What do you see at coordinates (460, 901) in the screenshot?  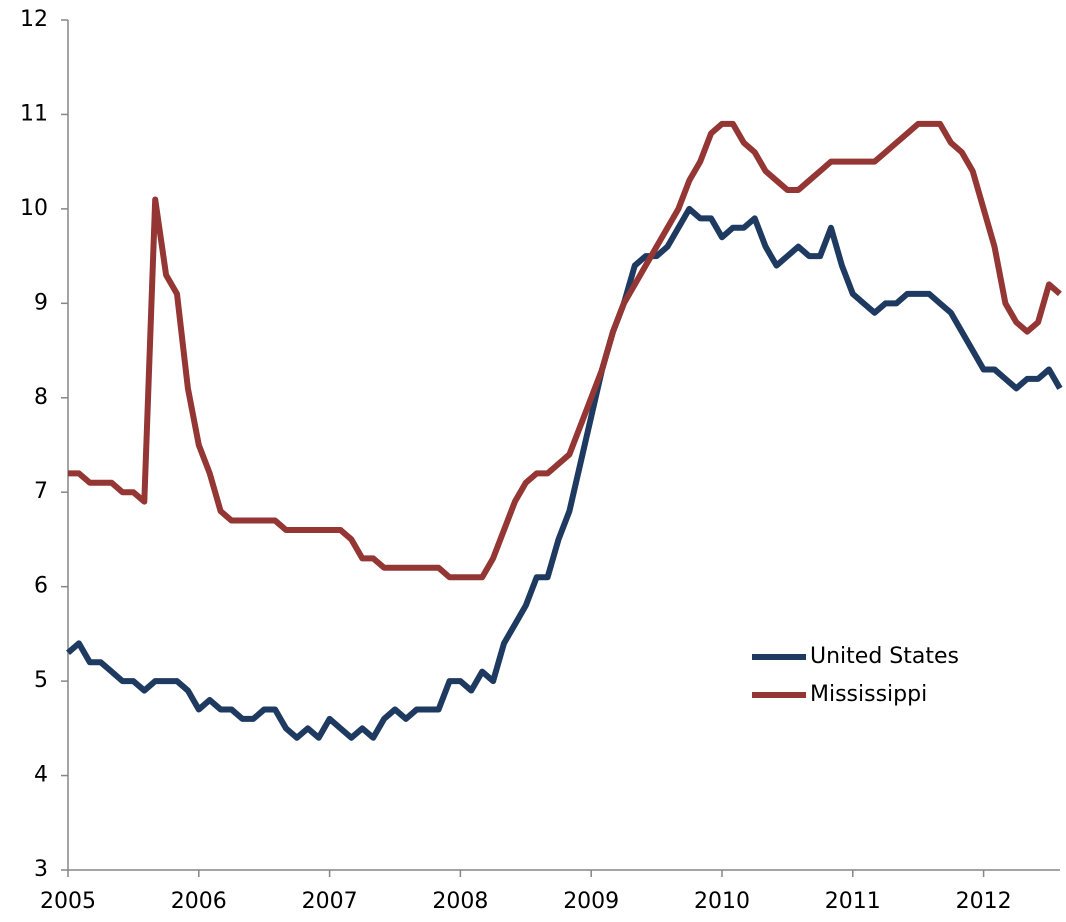 I see `x-tick-label: 2008` at bounding box center [460, 901].